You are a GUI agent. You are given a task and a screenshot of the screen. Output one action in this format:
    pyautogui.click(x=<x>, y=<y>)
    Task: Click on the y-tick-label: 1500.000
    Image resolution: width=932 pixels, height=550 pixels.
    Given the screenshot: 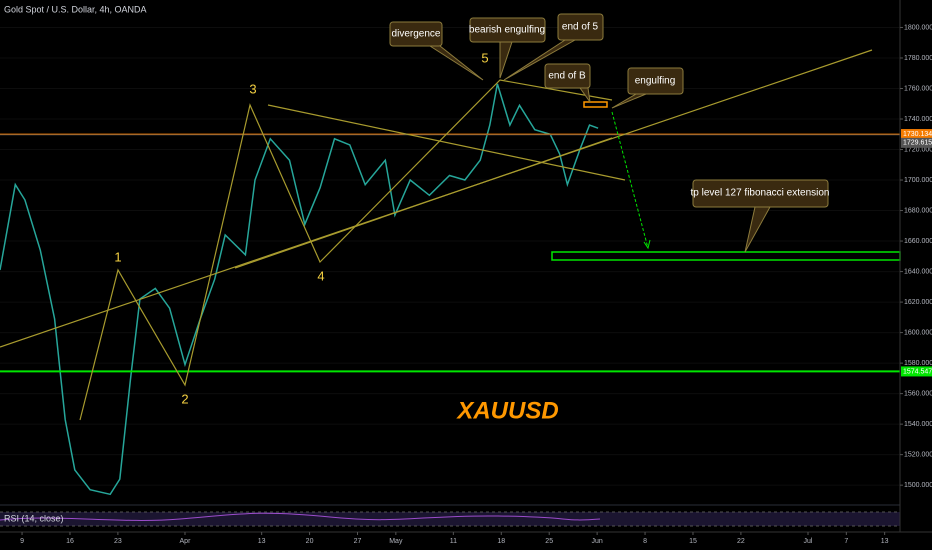 What is the action you would take?
    pyautogui.click(x=918, y=485)
    